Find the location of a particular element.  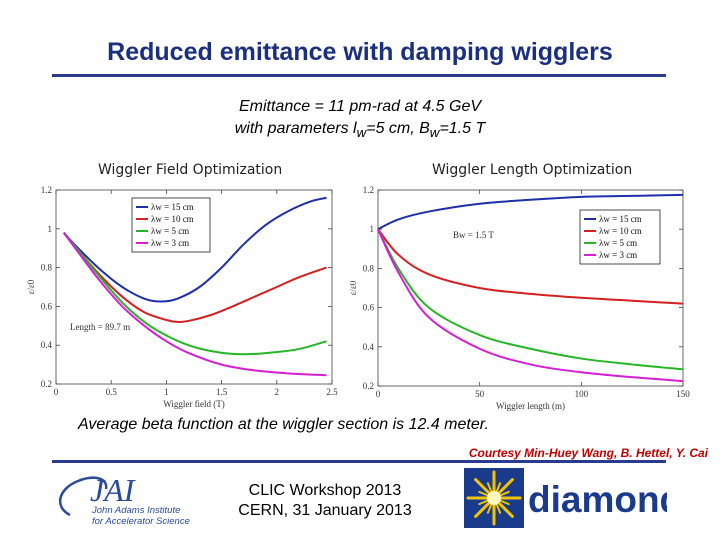

field-y-axis-label: ε/ε0 is located at coordinates (31, 286).